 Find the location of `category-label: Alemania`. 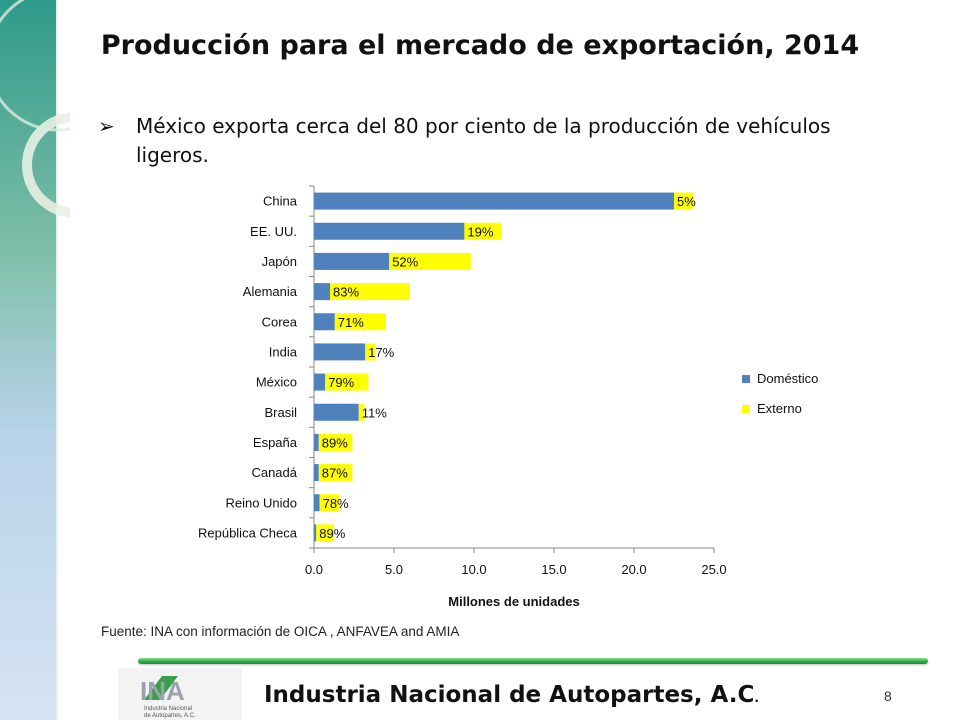

category-label: Alemania is located at coordinates (270, 291).